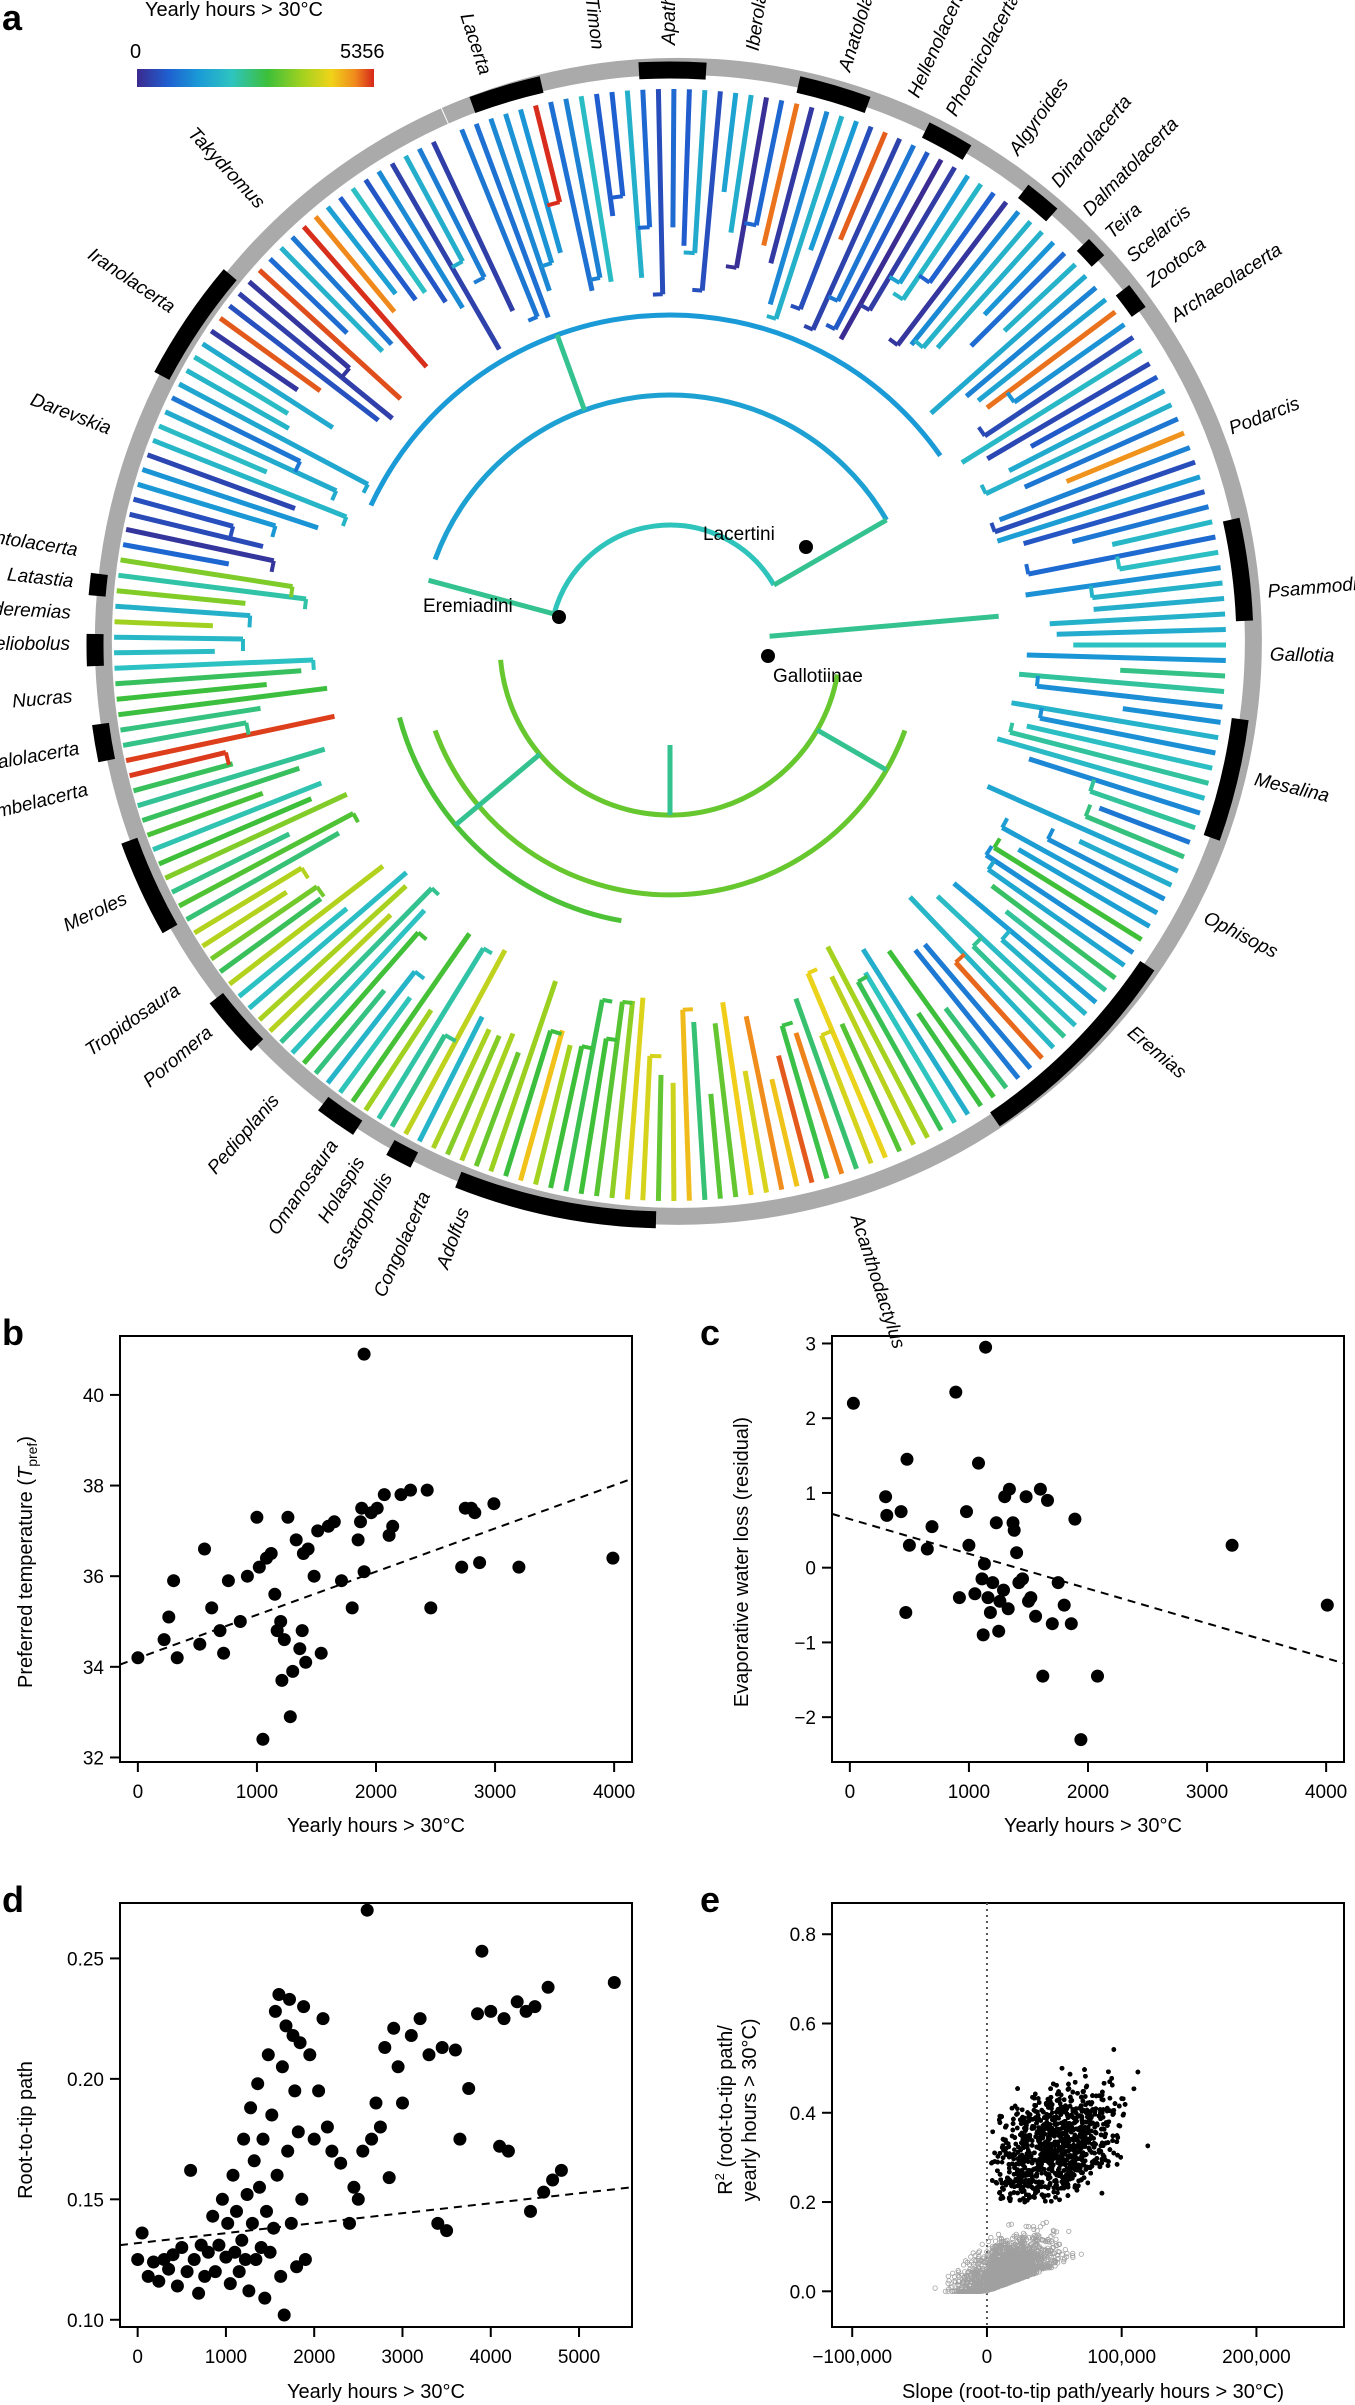 This screenshot has width=1355, height=2405. What do you see at coordinates (39, 541) in the screenshot?
I see `clade-label: Atlantolacerta` at bounding box center [39, 541].